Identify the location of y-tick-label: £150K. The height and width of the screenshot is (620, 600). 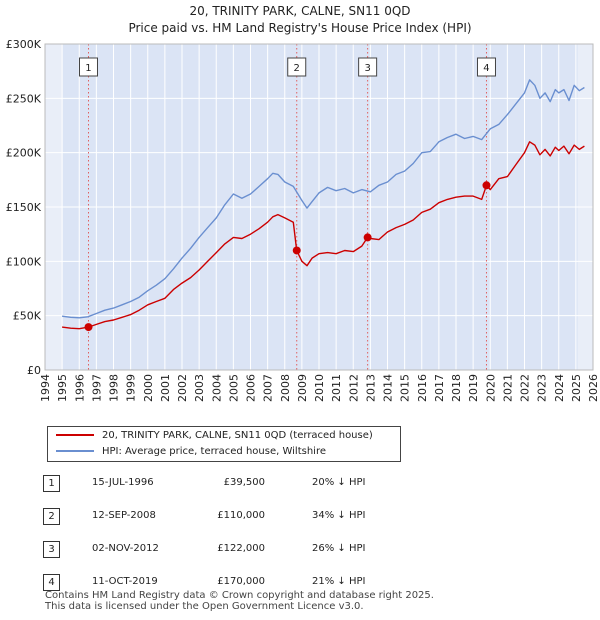
(24, 207).